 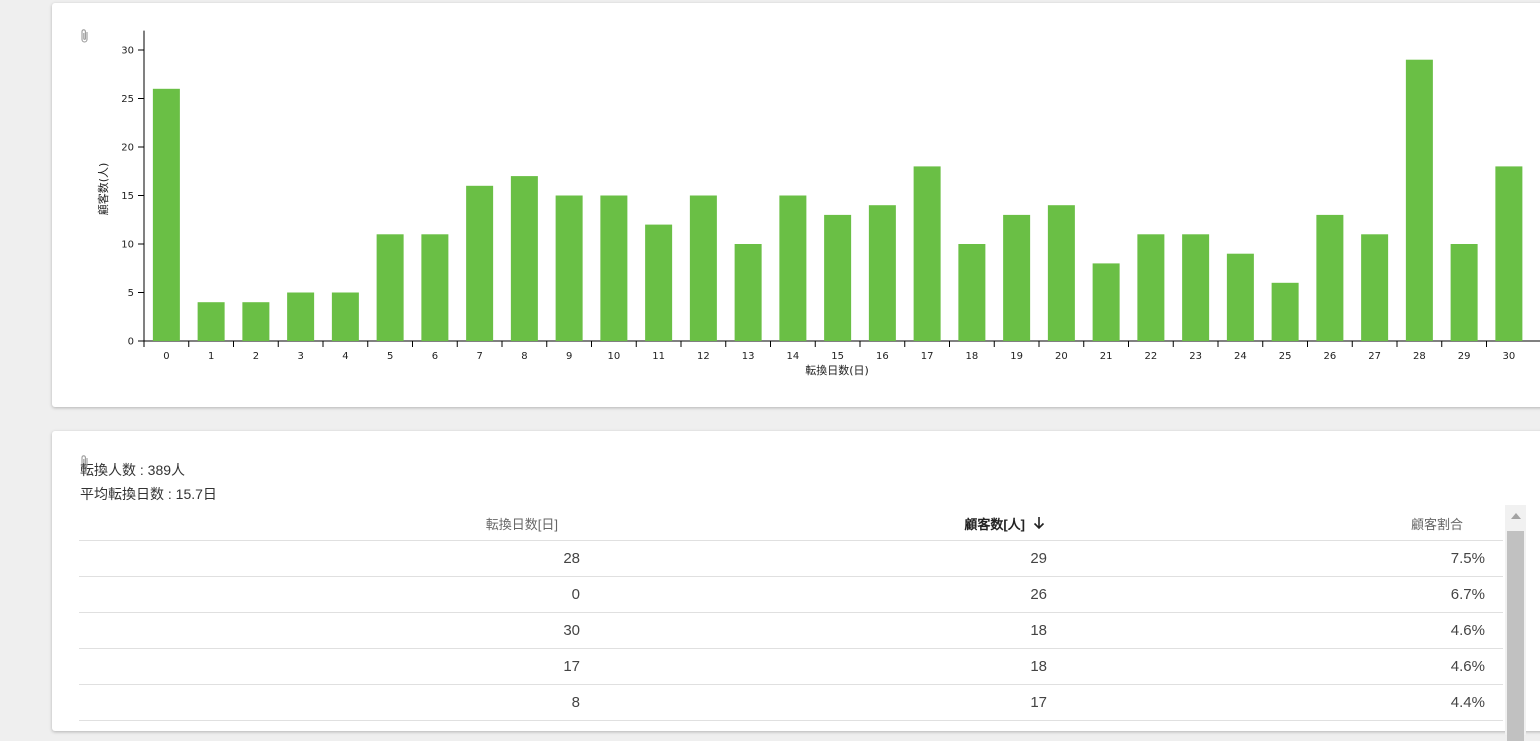 I want to click on x-tick-label: 5, so click(x=390, y=356).